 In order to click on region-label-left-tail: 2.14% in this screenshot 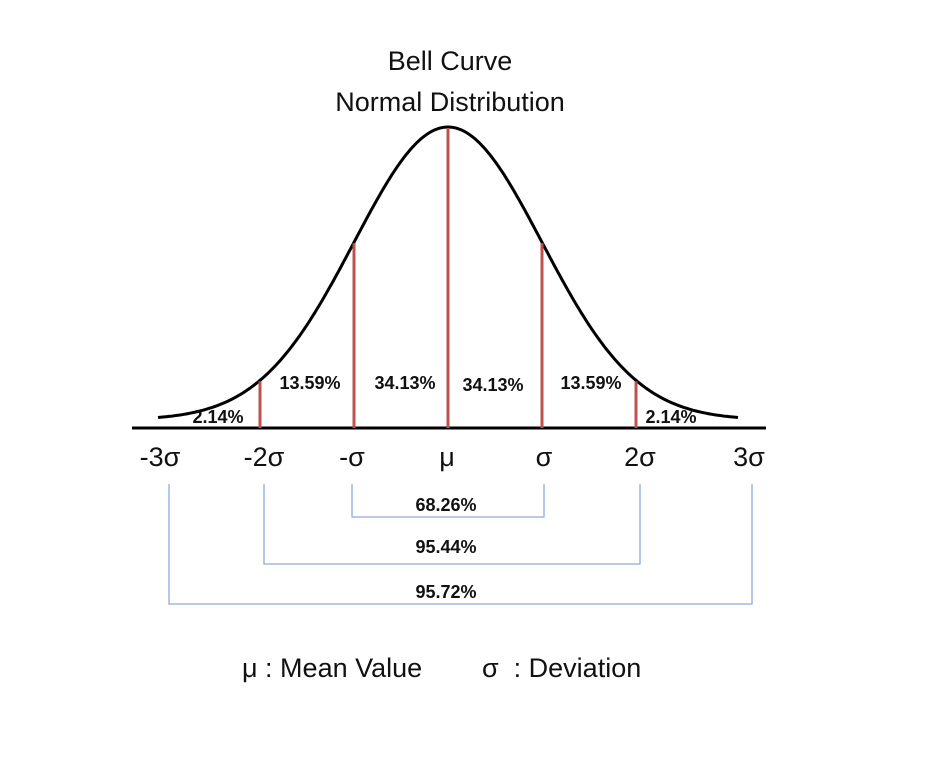, I will do `click(217, 417)`.